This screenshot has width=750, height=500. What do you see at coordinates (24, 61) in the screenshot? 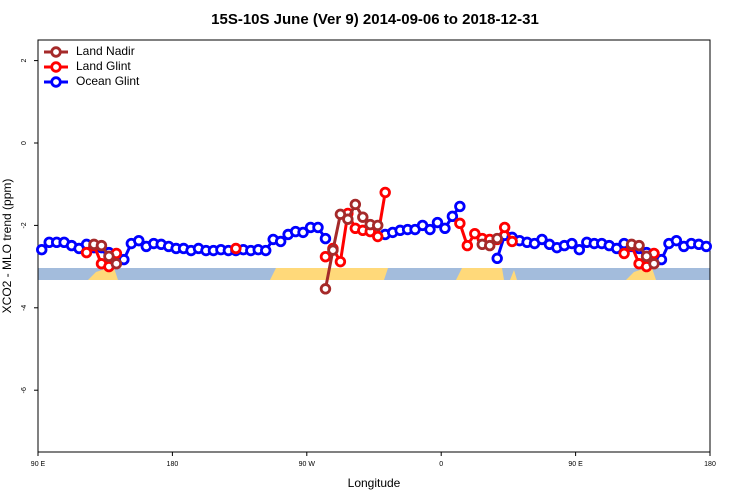
I see `y-tick-label: 2` at bounding box center [24, 61].